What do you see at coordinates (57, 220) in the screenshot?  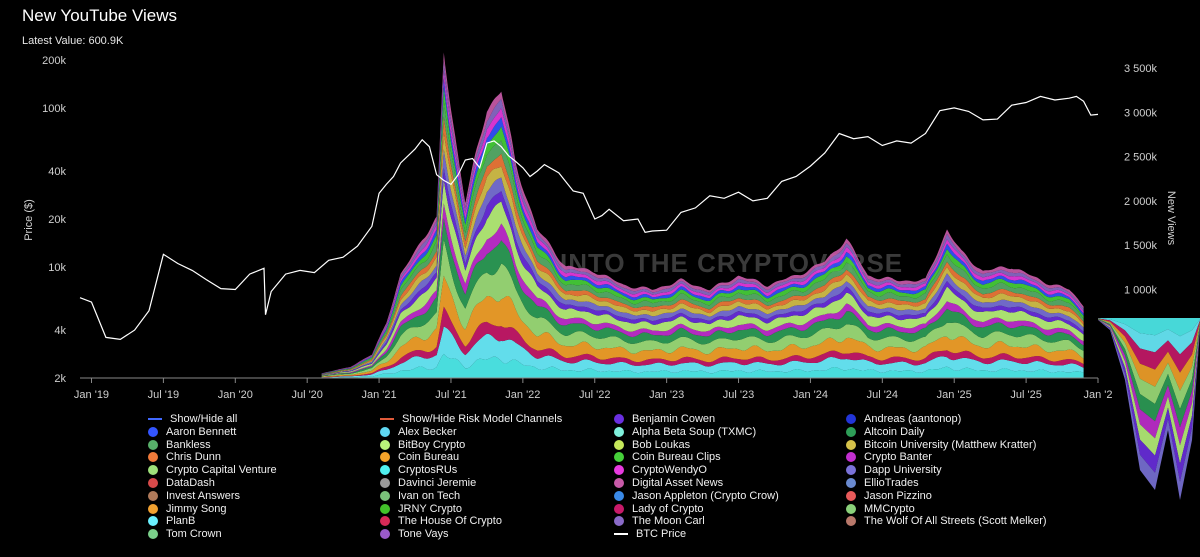 I see `y-left-tick-label: 20k` at bounding box center [57, 220].